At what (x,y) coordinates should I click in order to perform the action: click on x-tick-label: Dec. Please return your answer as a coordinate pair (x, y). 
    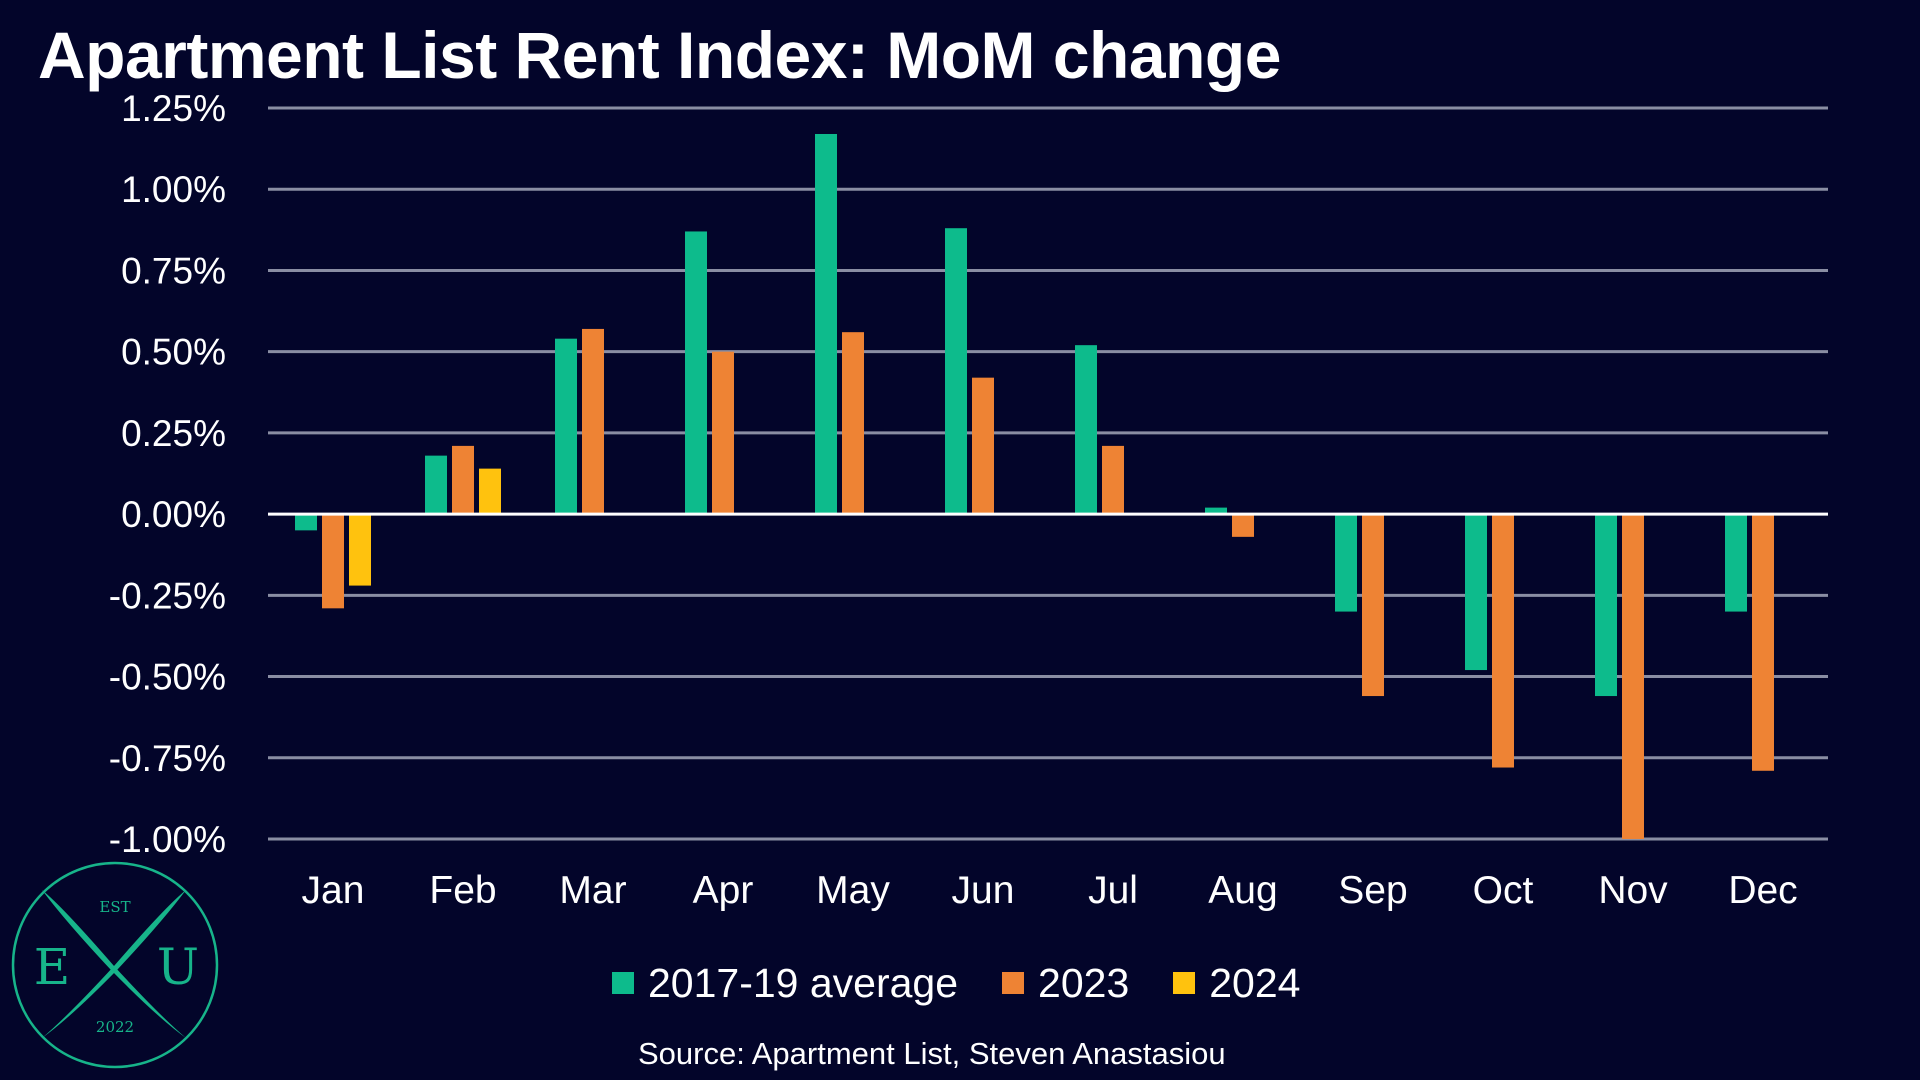
    Looking at the image, I should click on (1762, 890).